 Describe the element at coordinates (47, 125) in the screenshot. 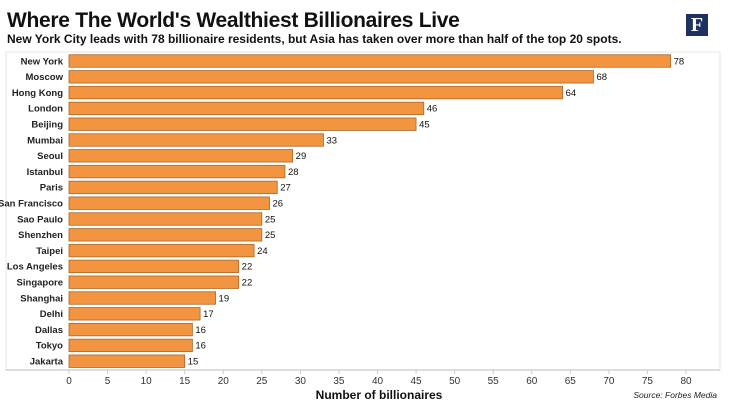

I see `category-label: Beijing` at that location.